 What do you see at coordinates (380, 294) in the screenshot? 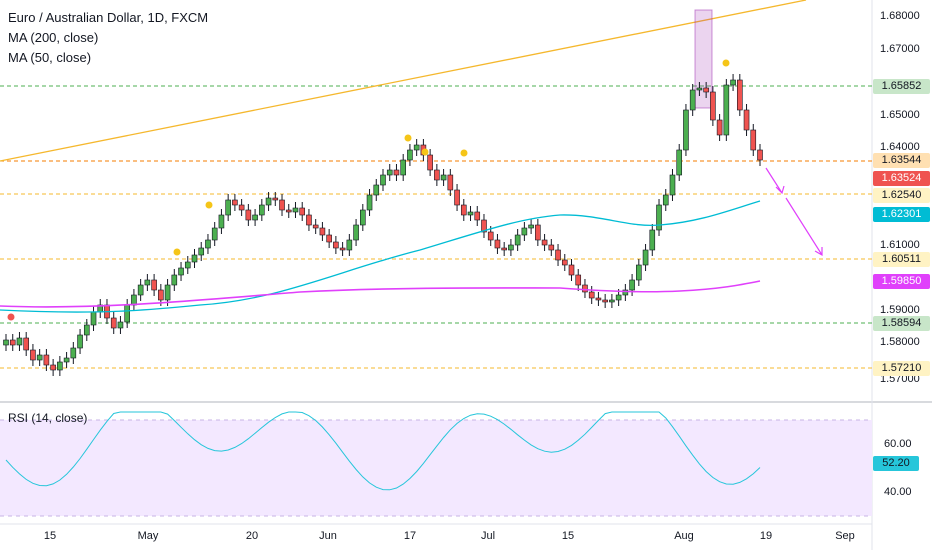
I see `ma200-line` at bounding box center [380, 294].